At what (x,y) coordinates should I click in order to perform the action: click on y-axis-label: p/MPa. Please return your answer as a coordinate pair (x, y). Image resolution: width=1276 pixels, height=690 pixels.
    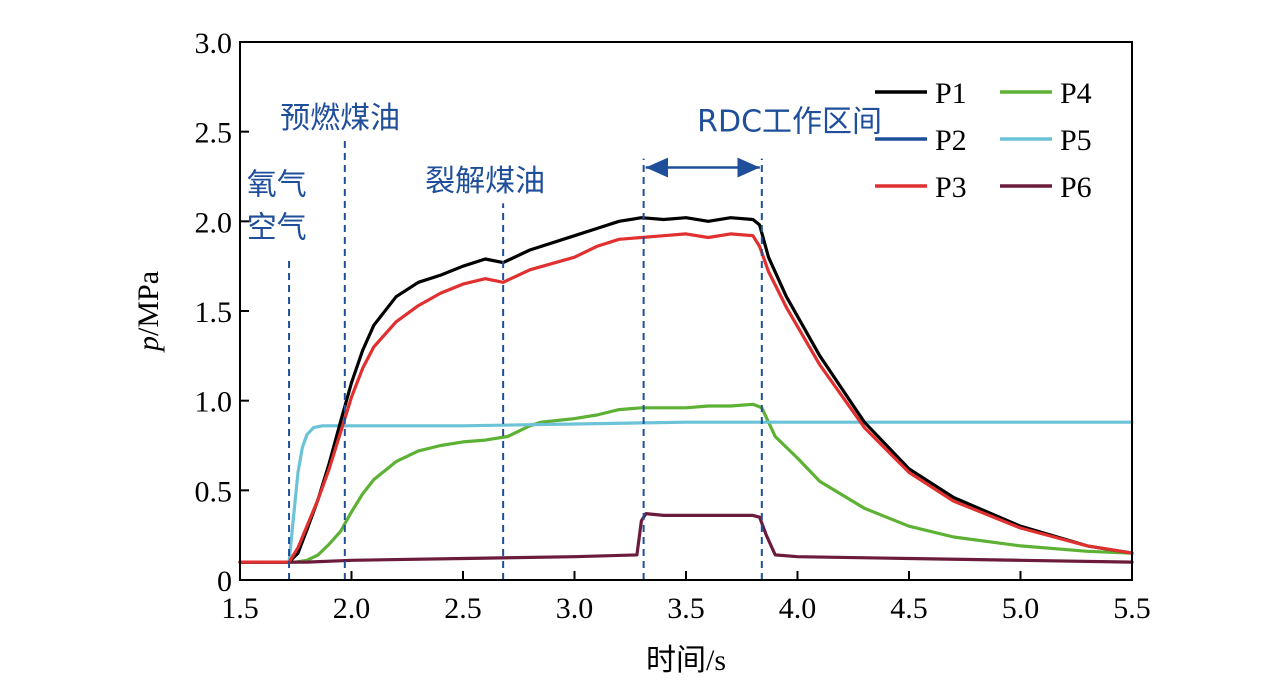
    Looking at the image, I should click on (148, 312).